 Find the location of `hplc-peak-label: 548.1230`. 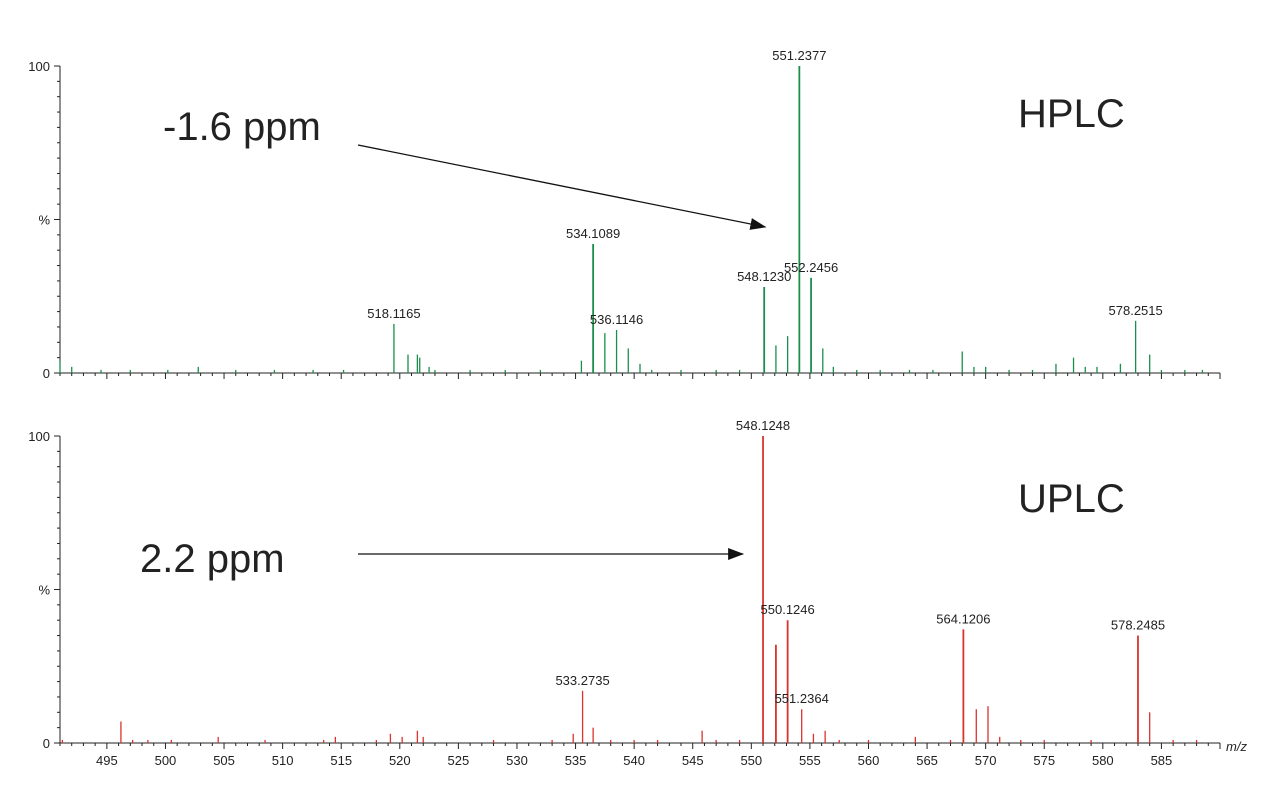

hplc-peak-label: 548.1230 is located at coordinates (764, 276).